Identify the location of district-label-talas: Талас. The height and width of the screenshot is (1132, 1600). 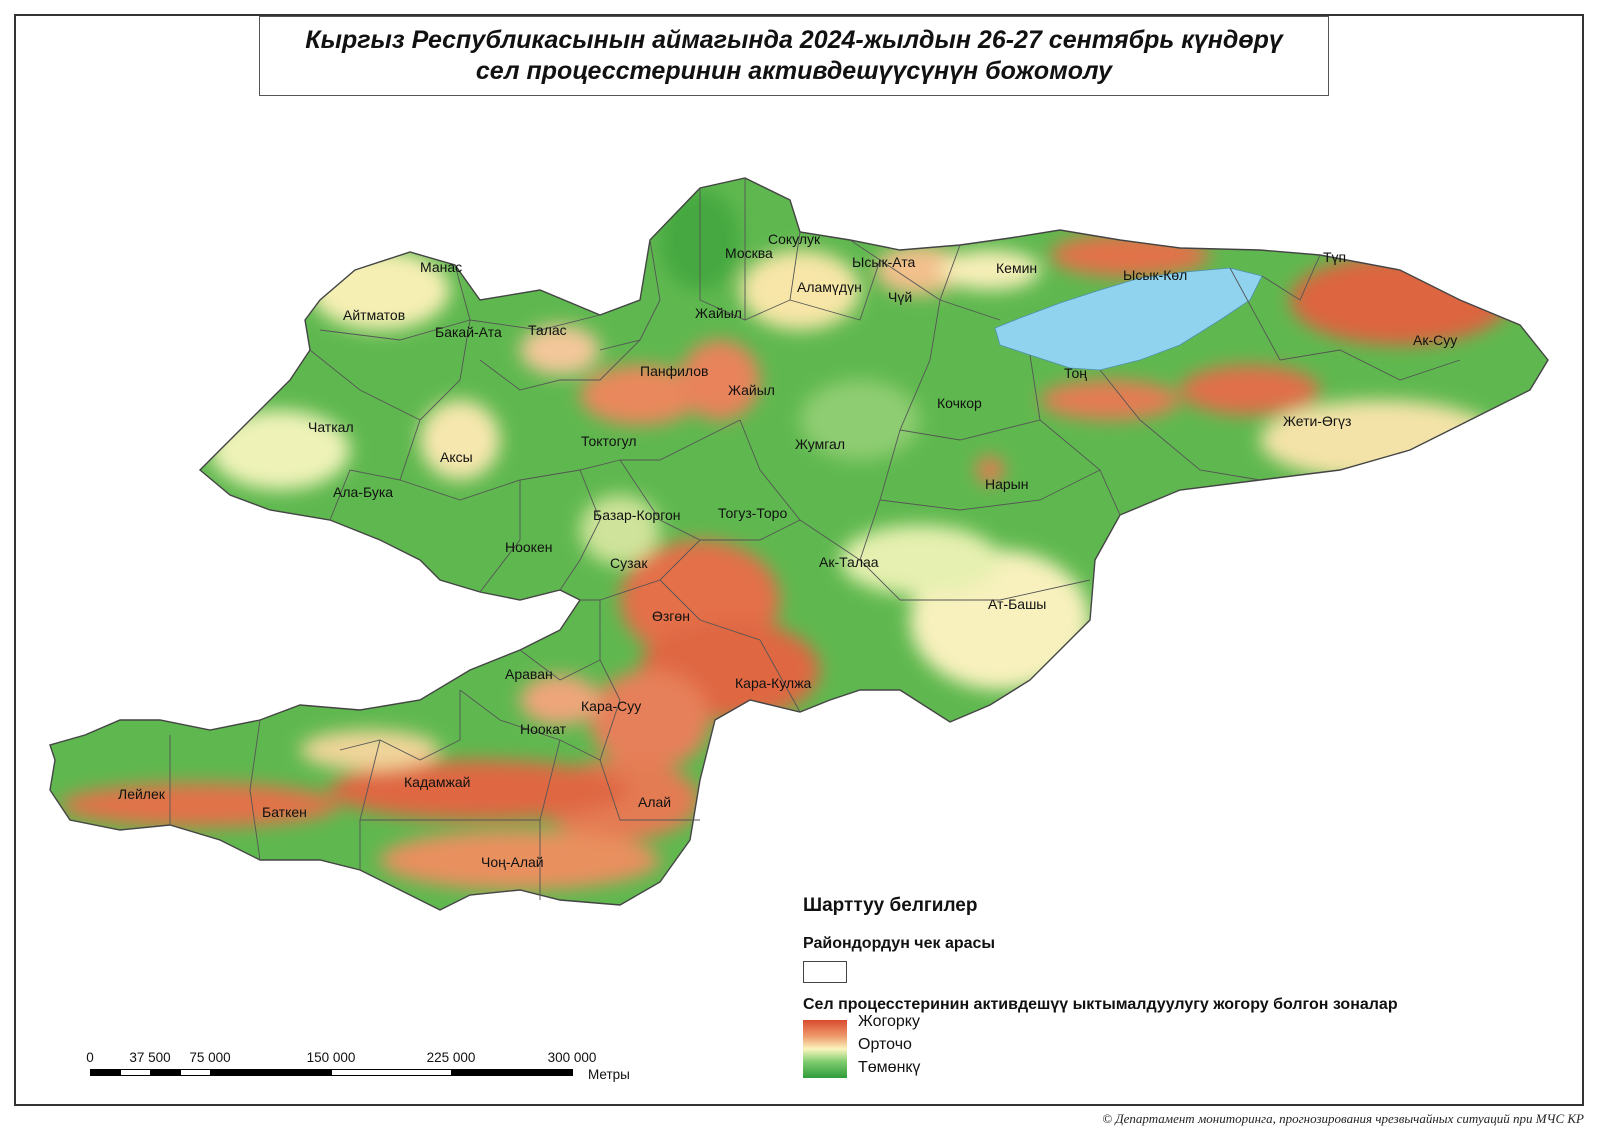
(547, 330).